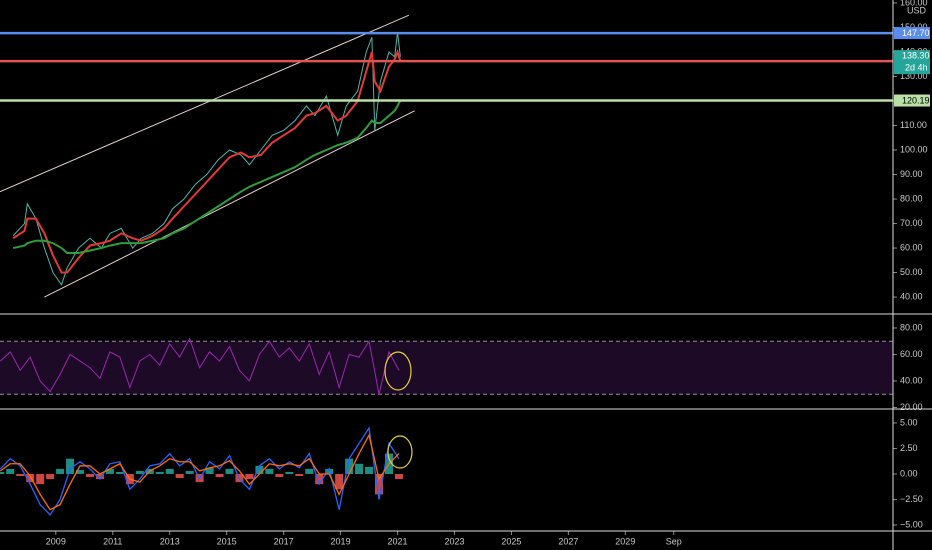 Image resolution: width=932 pixels, height=550 pixels. What do you see at coordinates (911, 524) in the screenshot?
I see `y-tick-label: −5.00` at bounding box center [911, 524].